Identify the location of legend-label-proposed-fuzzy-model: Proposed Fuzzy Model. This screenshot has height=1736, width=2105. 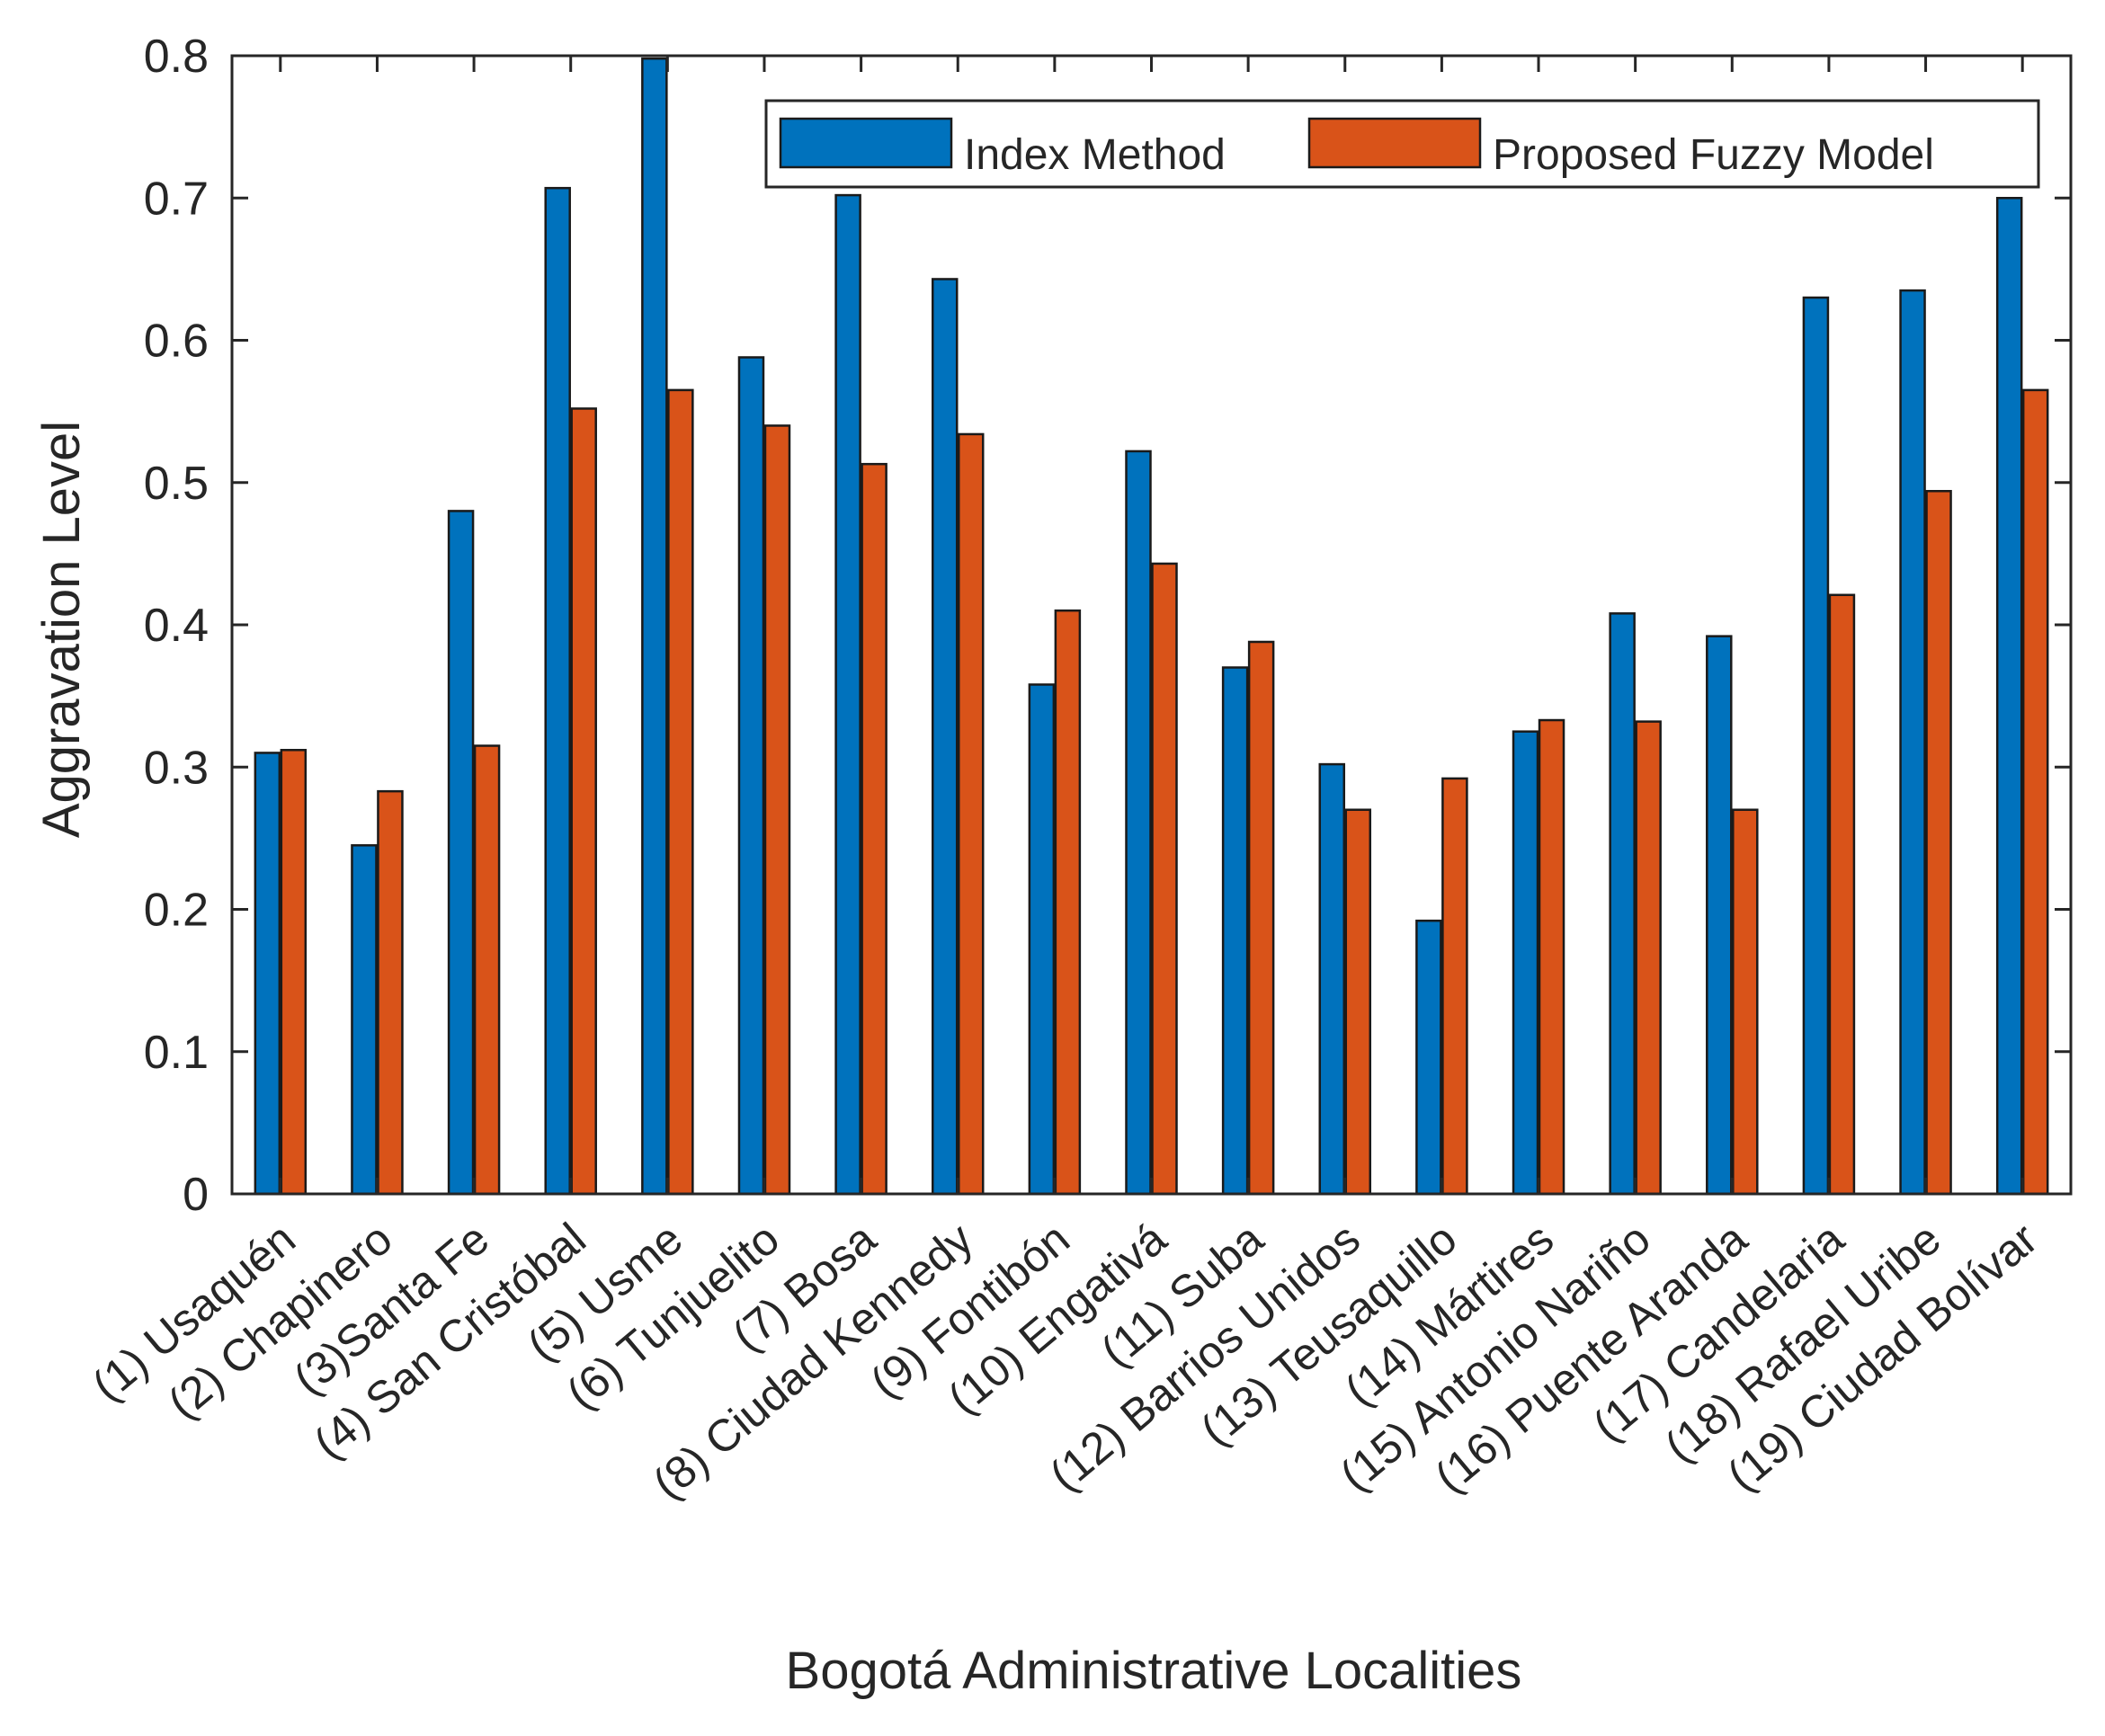
(1713, 155).